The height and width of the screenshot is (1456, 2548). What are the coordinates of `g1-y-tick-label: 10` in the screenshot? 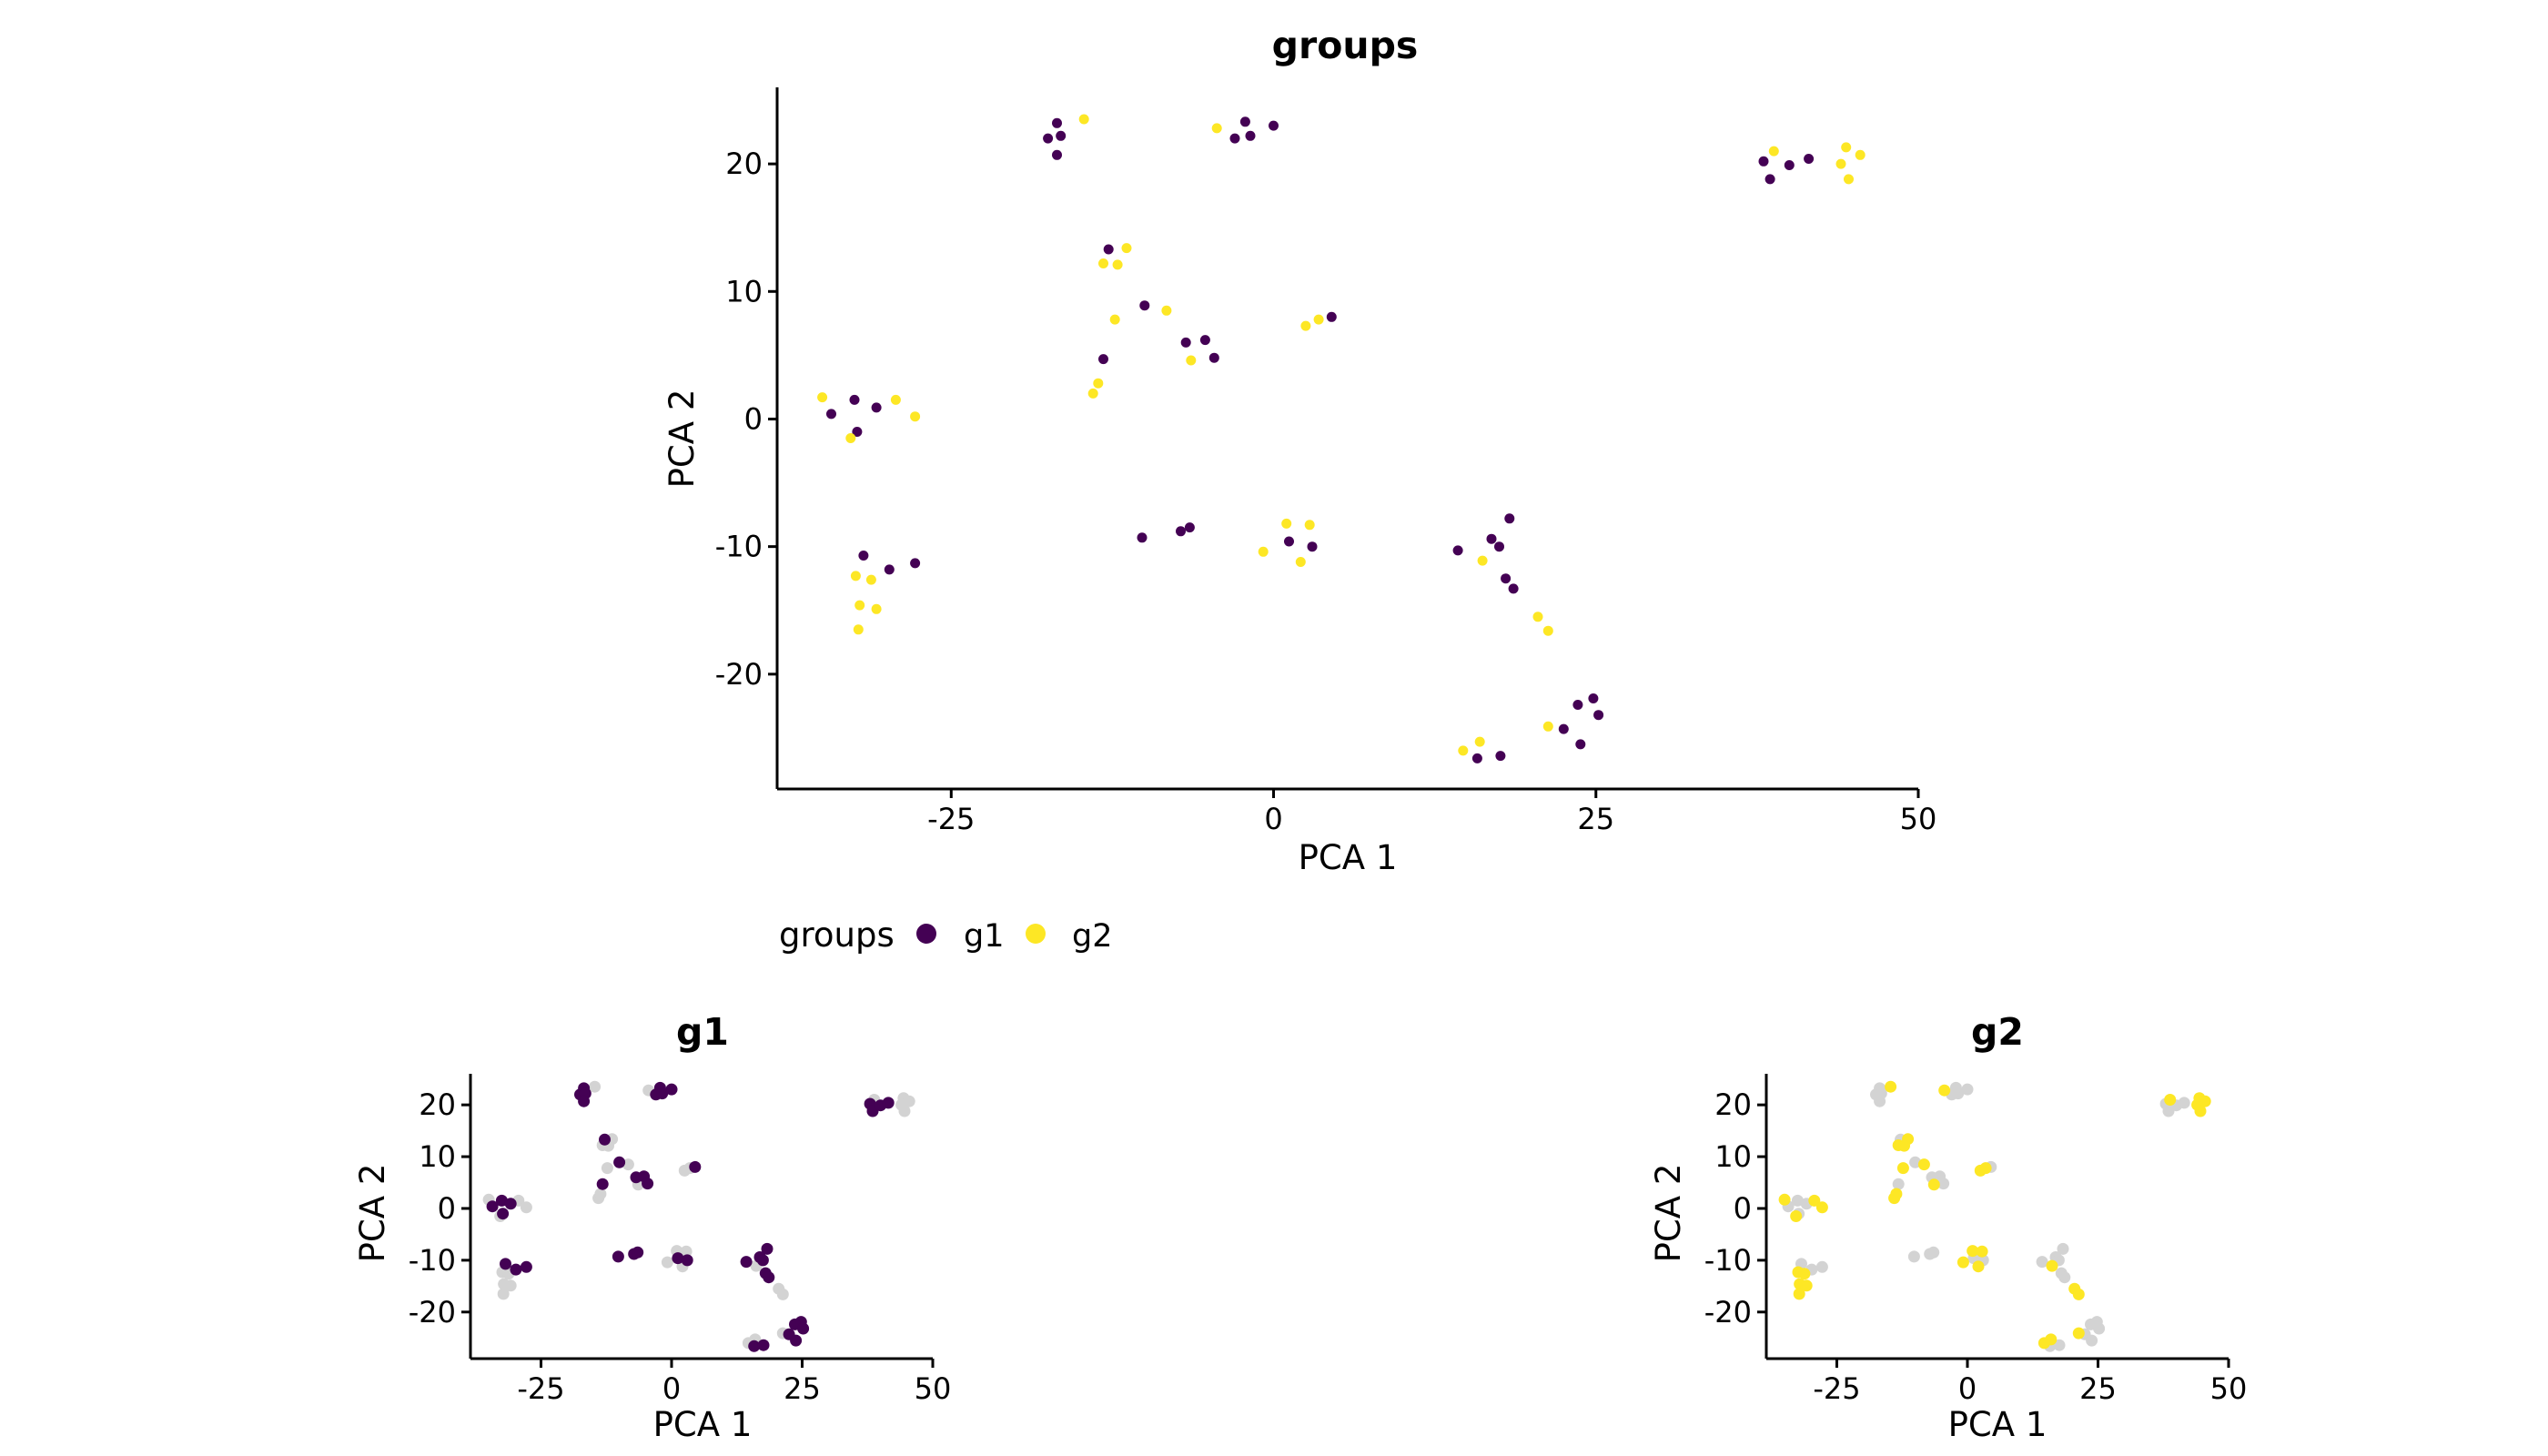 It's located at (438, 1157).